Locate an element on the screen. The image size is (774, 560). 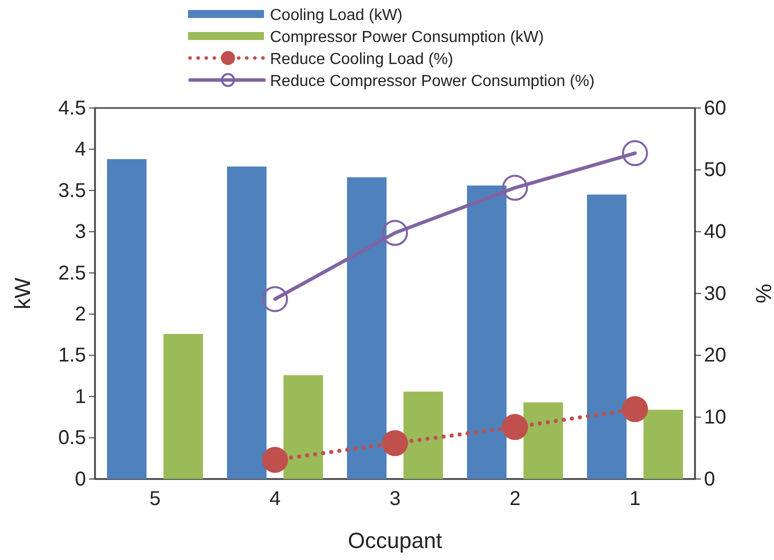
y-tick-label: 4 is located at coordinates (80, 149).